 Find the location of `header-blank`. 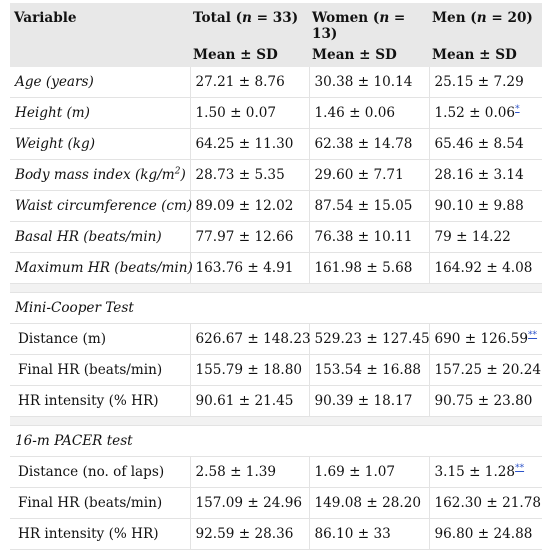

header-blank is located at coordinates (100, 54).